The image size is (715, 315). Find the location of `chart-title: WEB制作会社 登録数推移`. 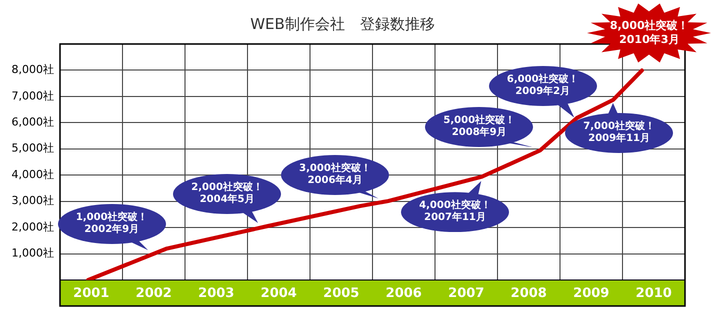

chart-title: WEB制作会社 登録数推移 is located at coordinates (342, 23).